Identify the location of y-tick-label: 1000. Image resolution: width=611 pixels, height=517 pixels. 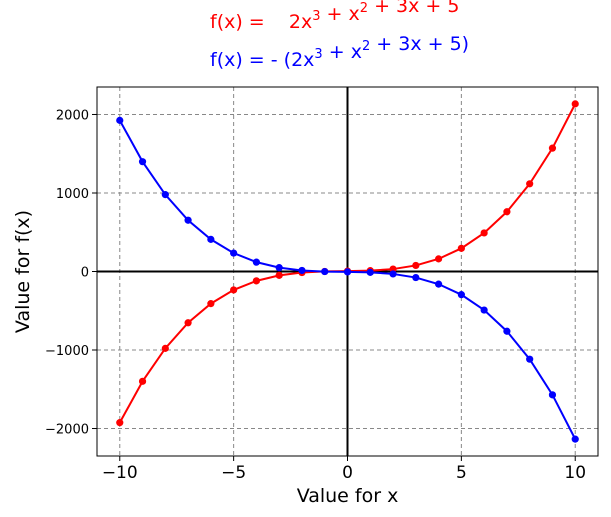
(72, 194).